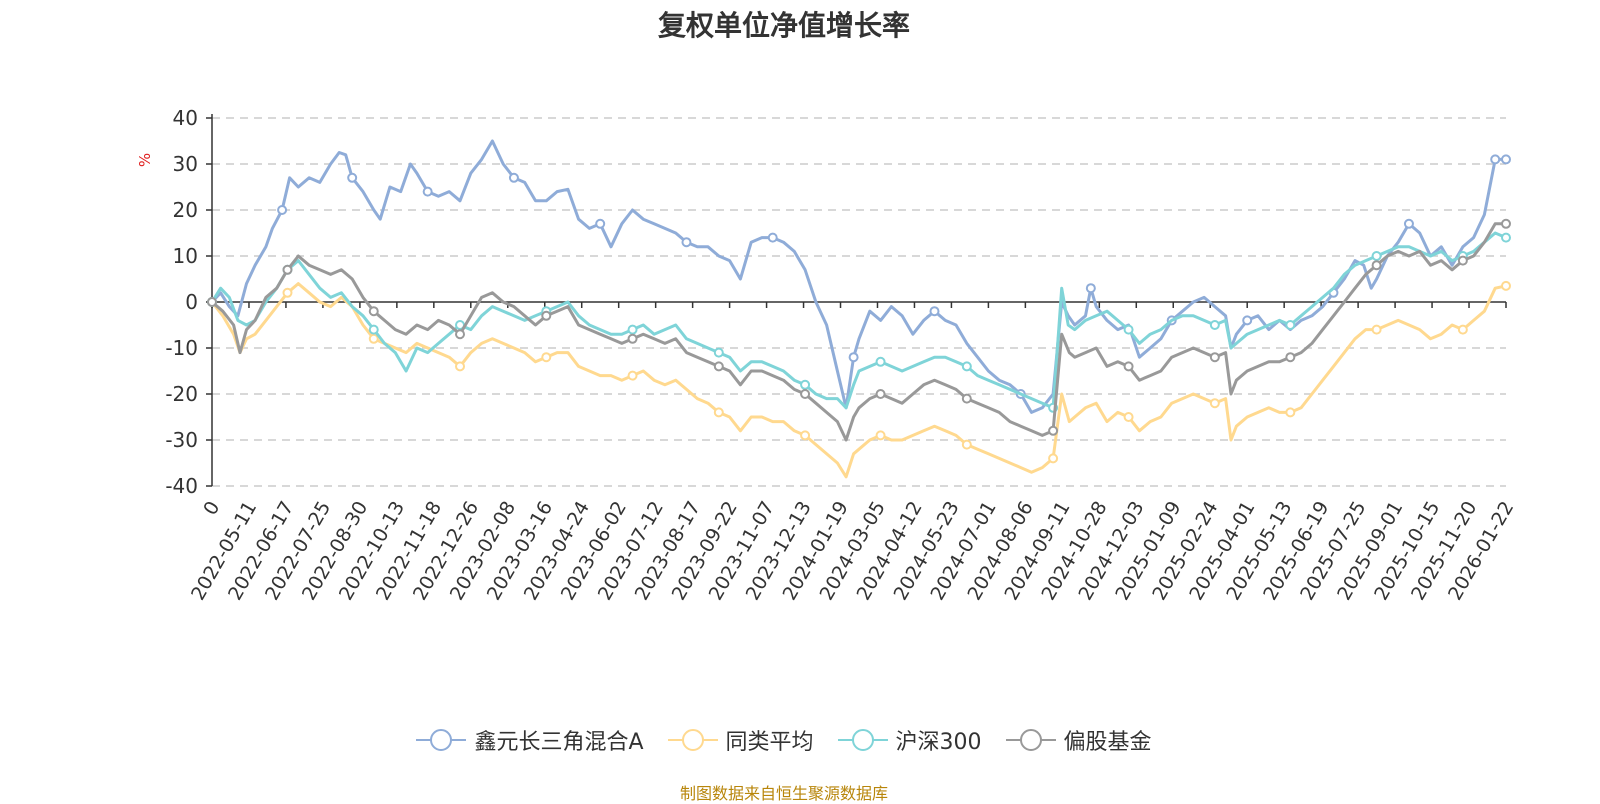 This screenshot has width=1600, height=804. Describe the element at coordinates (185, 164) in the screenshot. I see `y-tick-label: 30` at that location.